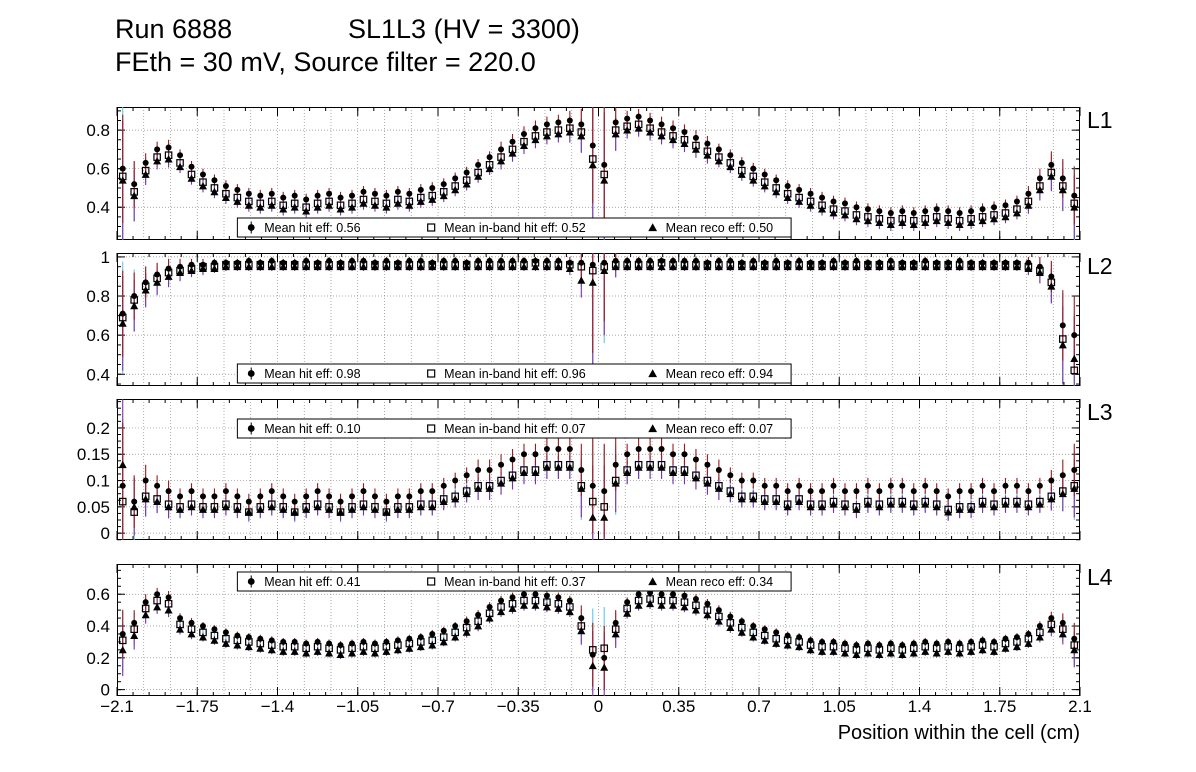 The image size is (1196, 772). I want to click on y-axis-tick-labels: 0 0.2 0.4 0.6, so click(98, 642).